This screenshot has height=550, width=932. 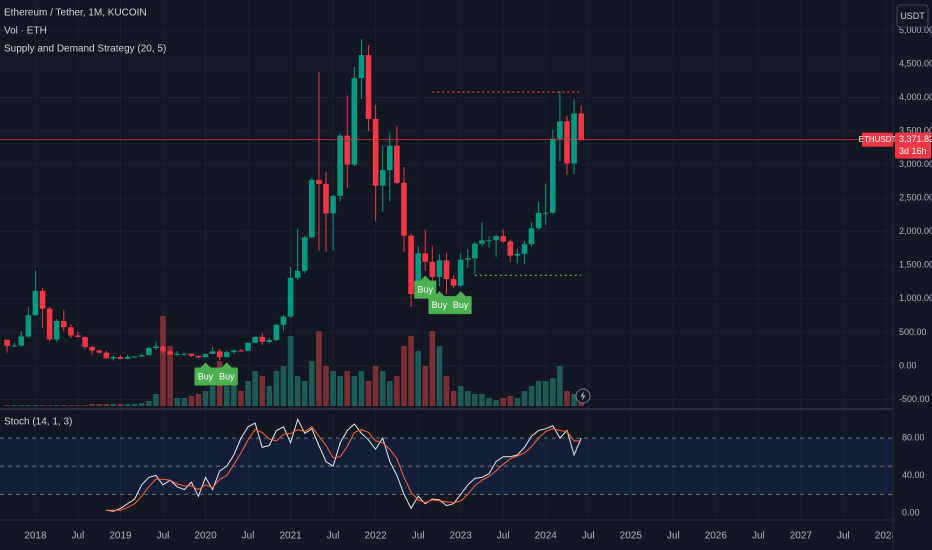 I want to click on stoch-band, so click(x=446, y=466).